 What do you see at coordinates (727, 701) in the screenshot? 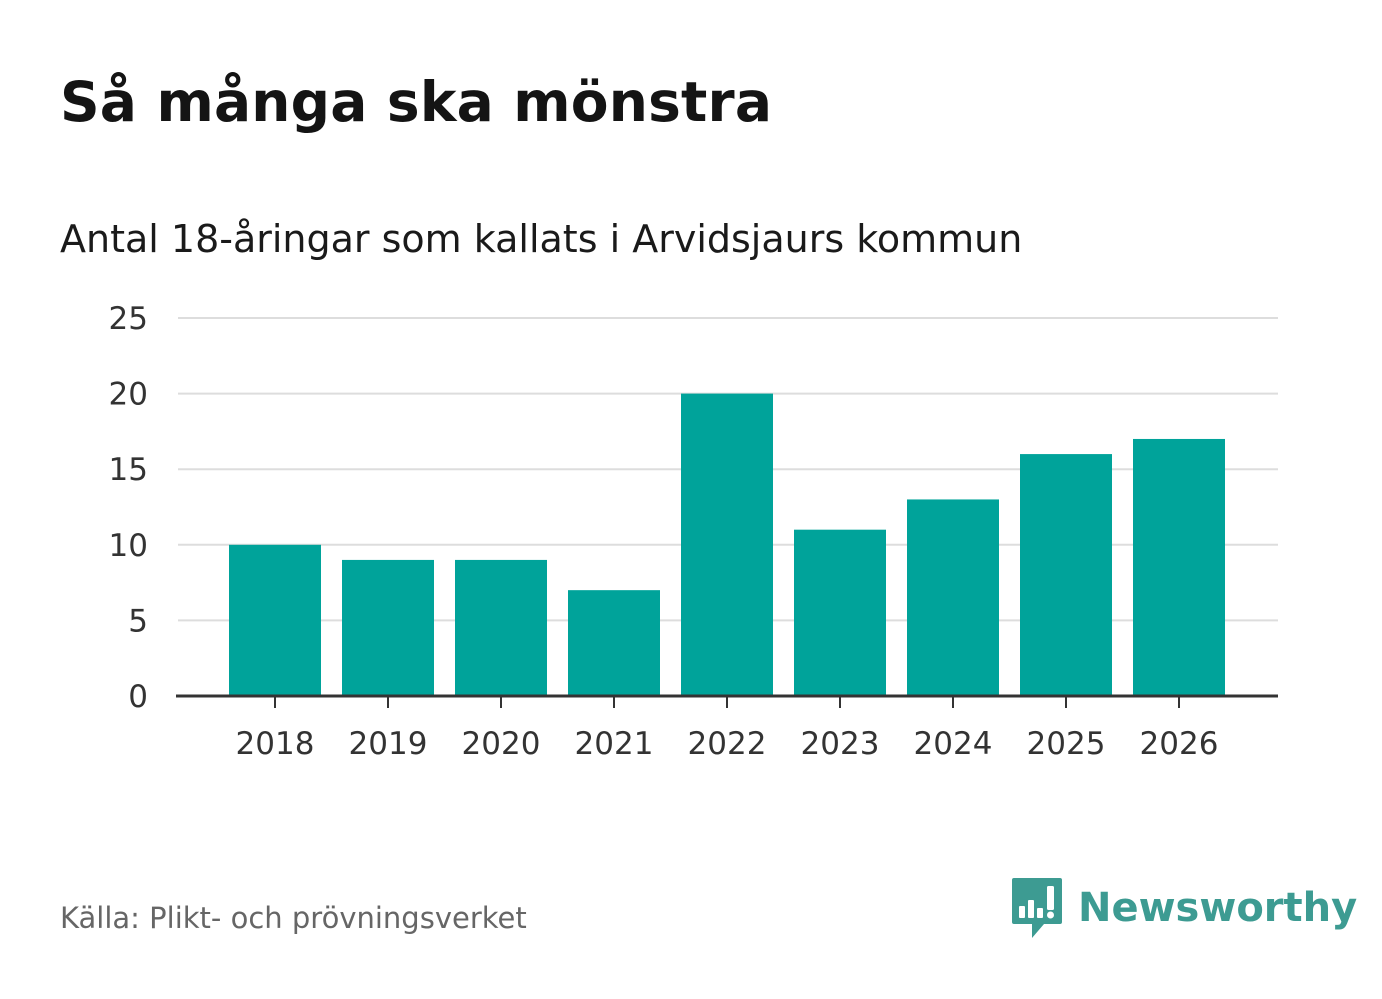
I see `x-axis` at bounding box center [727, 701].